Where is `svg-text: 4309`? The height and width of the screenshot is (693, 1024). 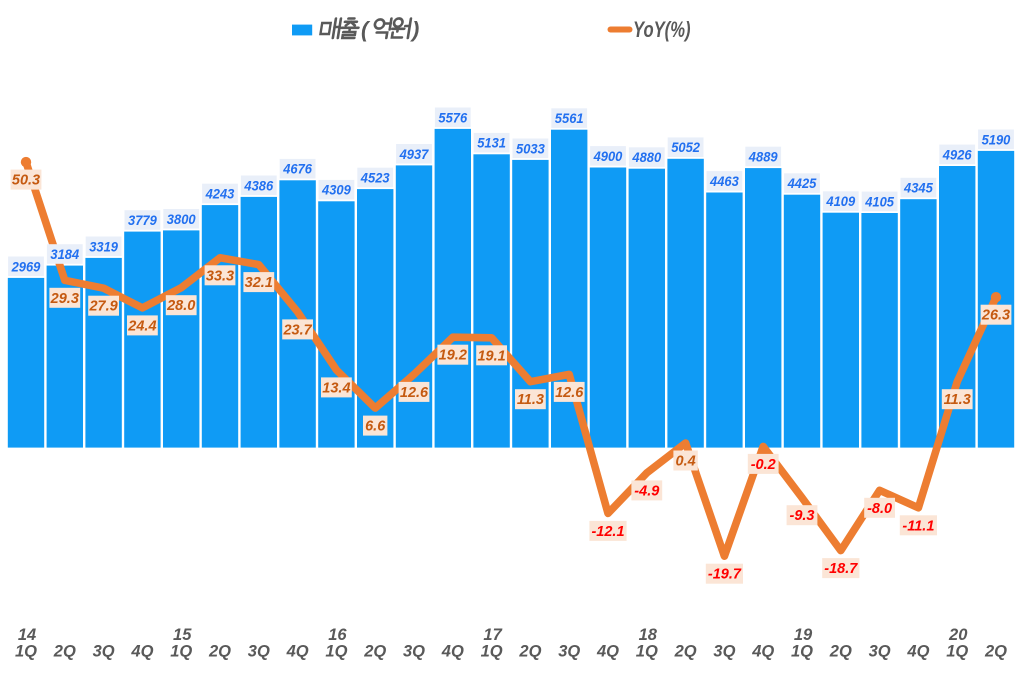 svg-text: 4309 is located at coordinates (336, 190).